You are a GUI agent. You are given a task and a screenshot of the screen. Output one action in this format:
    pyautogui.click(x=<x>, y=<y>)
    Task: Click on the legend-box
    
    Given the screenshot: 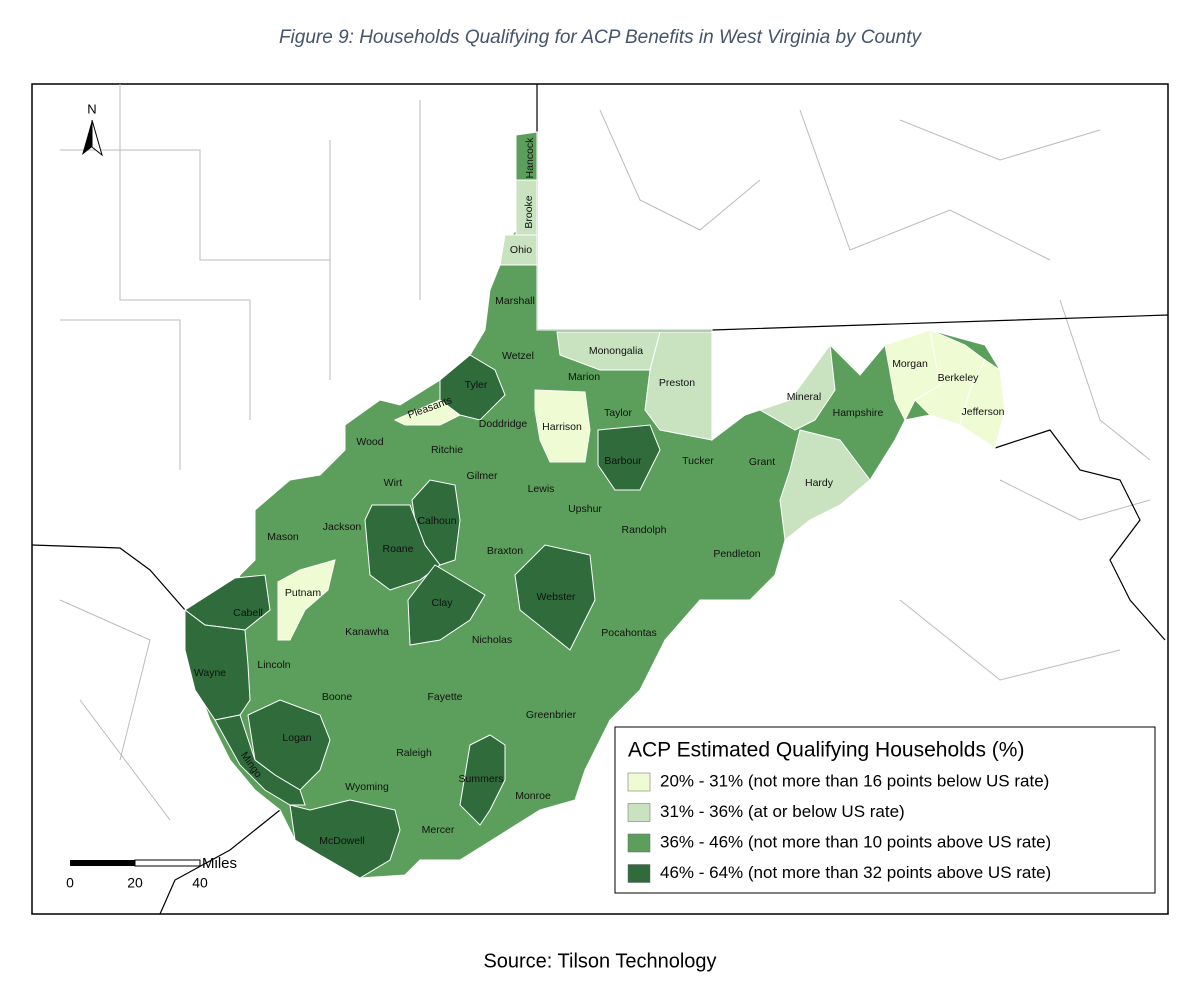 What is the action you would take?
    pyautogui.click(x=885, y=810)
    